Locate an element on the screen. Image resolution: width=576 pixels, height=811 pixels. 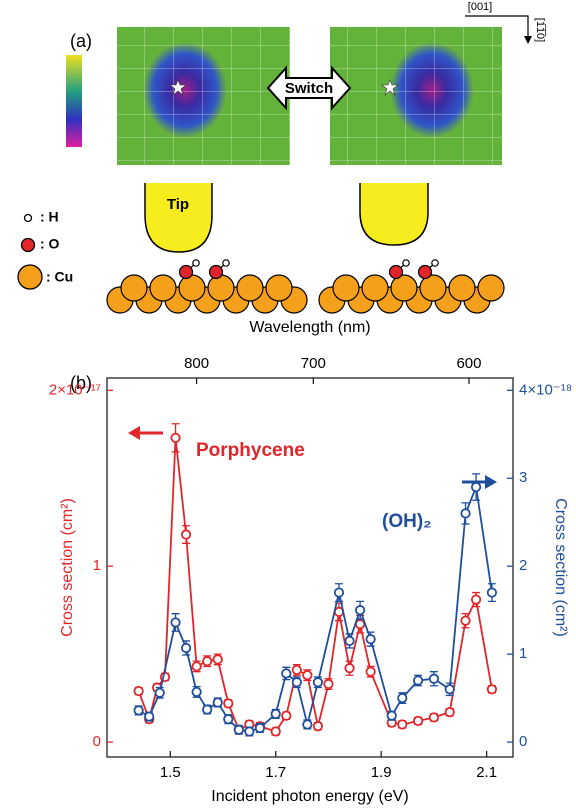
x-axis-label: Incident photon energy (eV) is located at coordinates (309, 796).